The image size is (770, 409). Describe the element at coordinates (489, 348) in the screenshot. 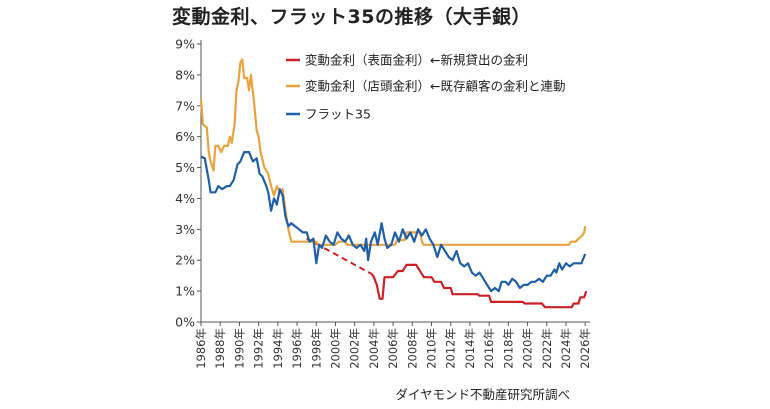

I see `x-tick-label: 2016年` at that location.